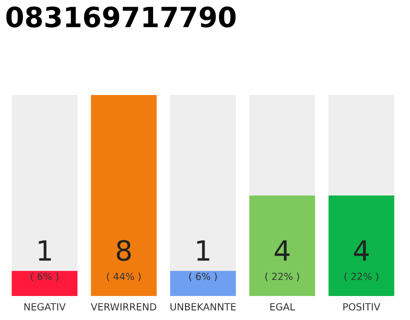 The image size is (410, 320). What do you see at coordinates (123, 277) in the screenshot?
I see `annotation: ( 44% )` at bounding box center [123, 277].